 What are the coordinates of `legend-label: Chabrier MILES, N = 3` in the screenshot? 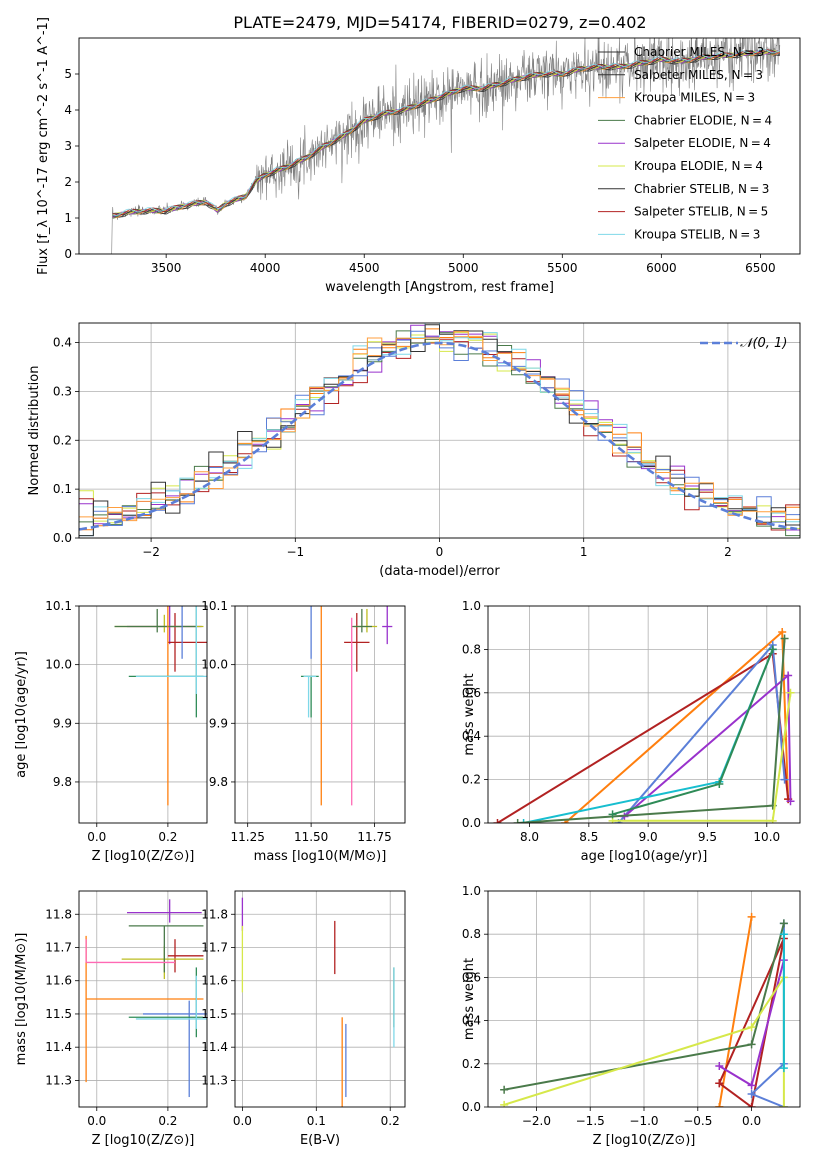 It's located at (699, 52).